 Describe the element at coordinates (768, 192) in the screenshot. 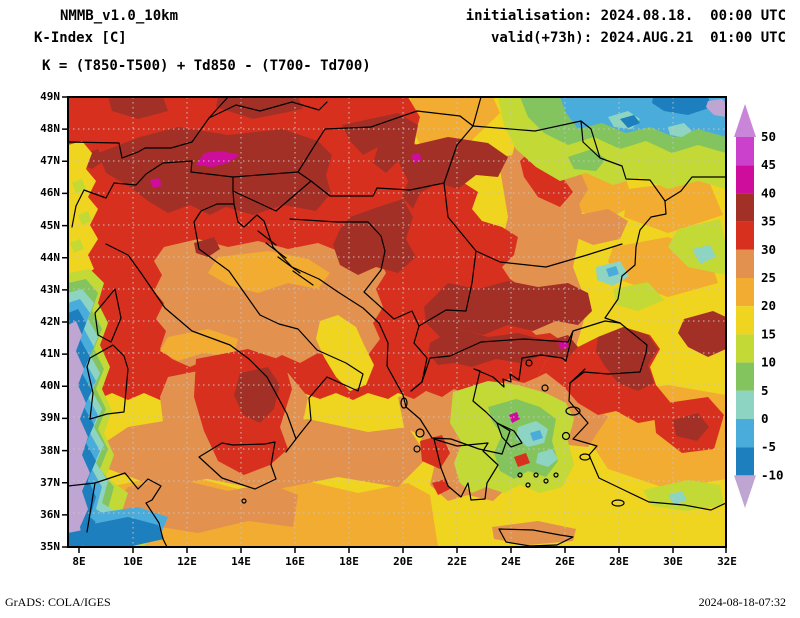

I see `colorbar-label: 40` at that location.